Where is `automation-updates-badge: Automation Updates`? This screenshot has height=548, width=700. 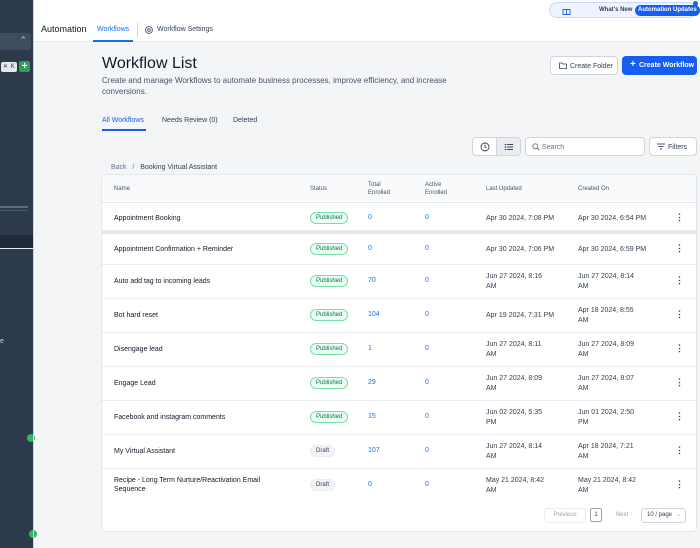 automation-updates-badge: Automation Updates is located at coordinates (667, 10).